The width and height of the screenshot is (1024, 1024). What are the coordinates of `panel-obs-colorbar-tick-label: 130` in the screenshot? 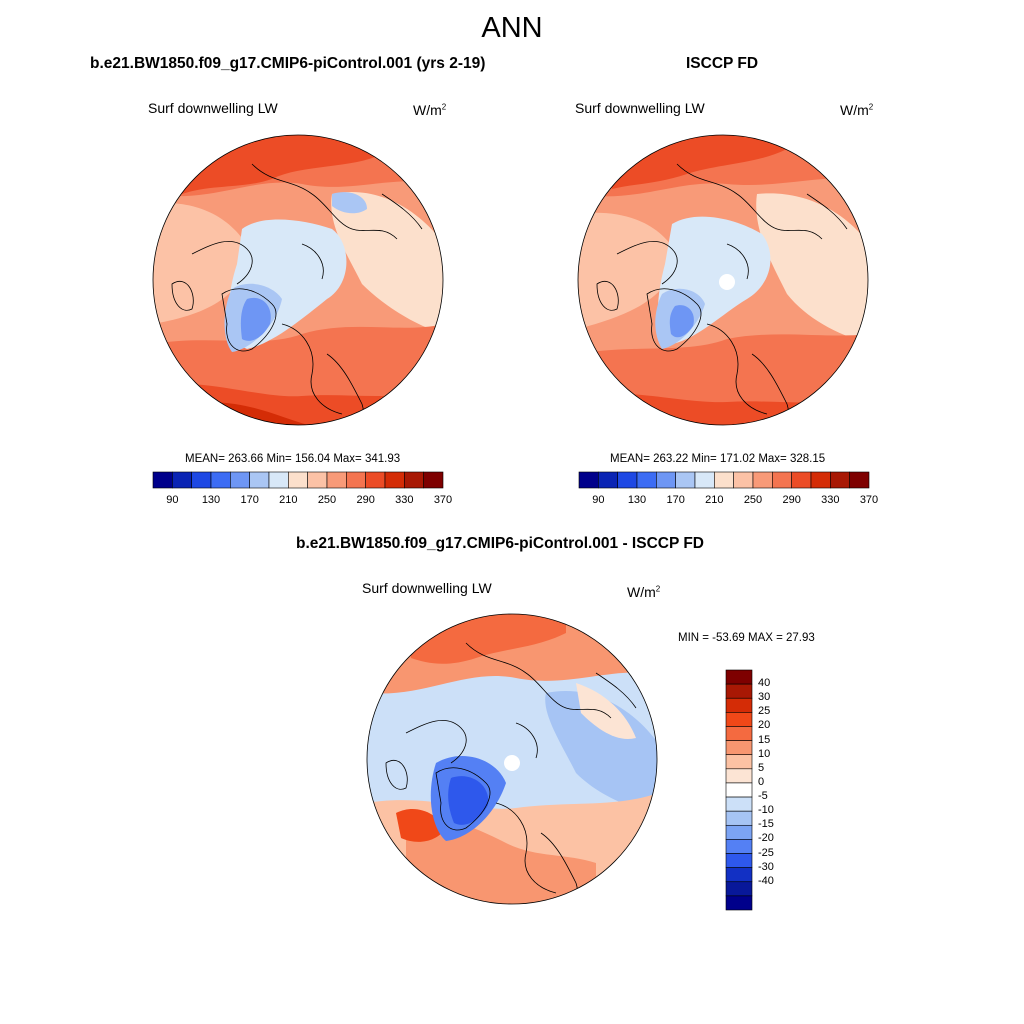 It's located at (637, 500).